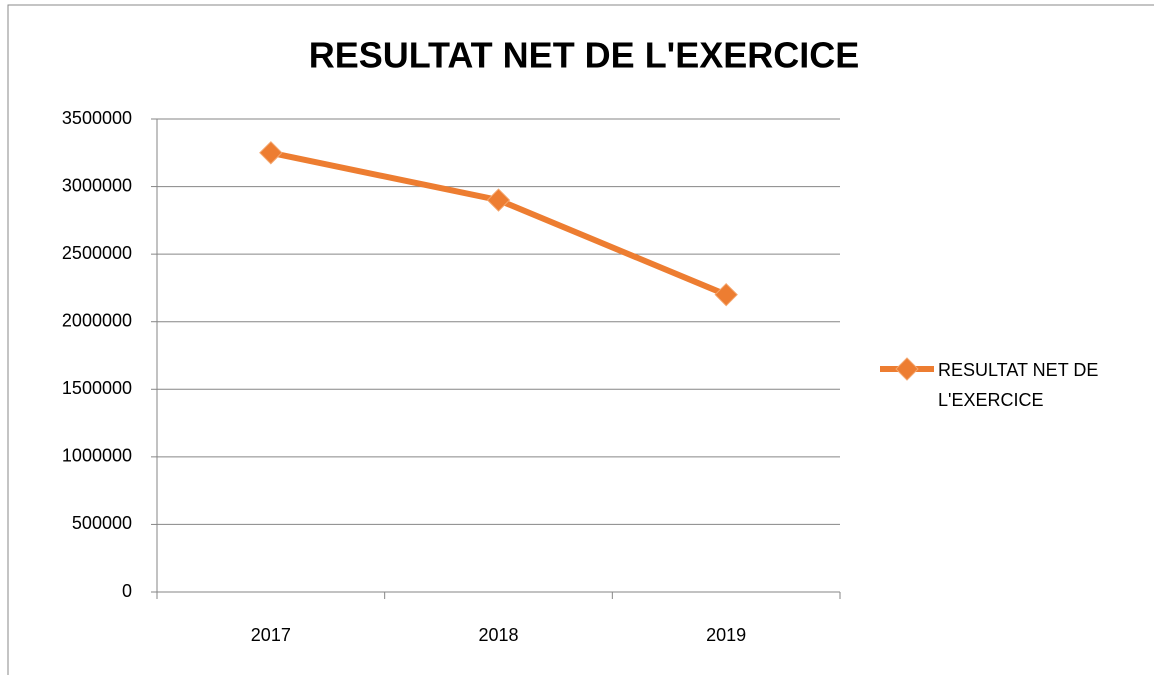  I want to click on chart-title: RESULTAT NET DE L'EXERCICE, so click(584, 55).